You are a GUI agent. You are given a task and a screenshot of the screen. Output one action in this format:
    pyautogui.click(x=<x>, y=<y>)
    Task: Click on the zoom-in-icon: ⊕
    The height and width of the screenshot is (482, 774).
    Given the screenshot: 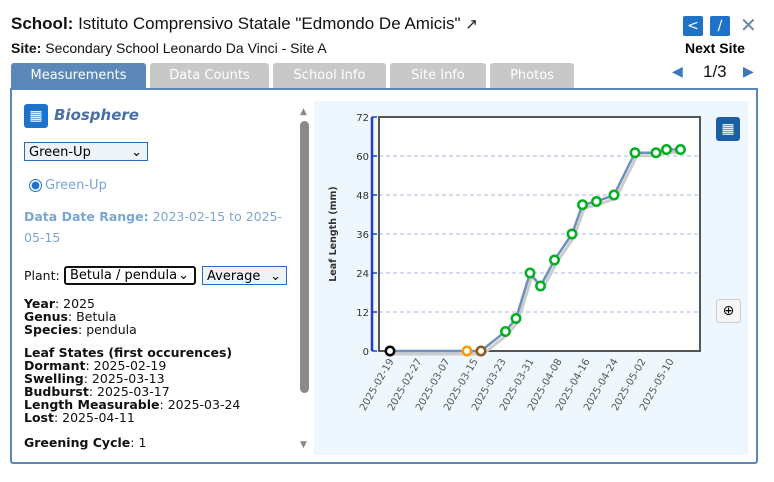 What is the action you would take?
    pyautogui.click(x=728, y=311)
    